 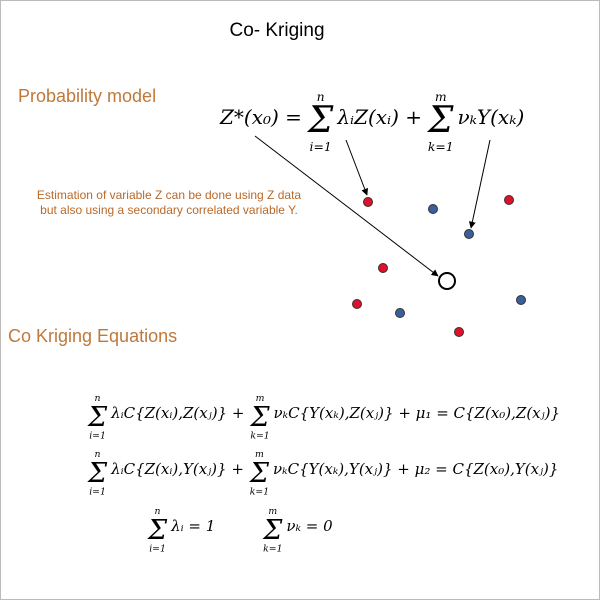 I want to click on eq-term: λᵢC{Z(xᵢ),Z(xⱼ)} +, so click(x=177, y=413).